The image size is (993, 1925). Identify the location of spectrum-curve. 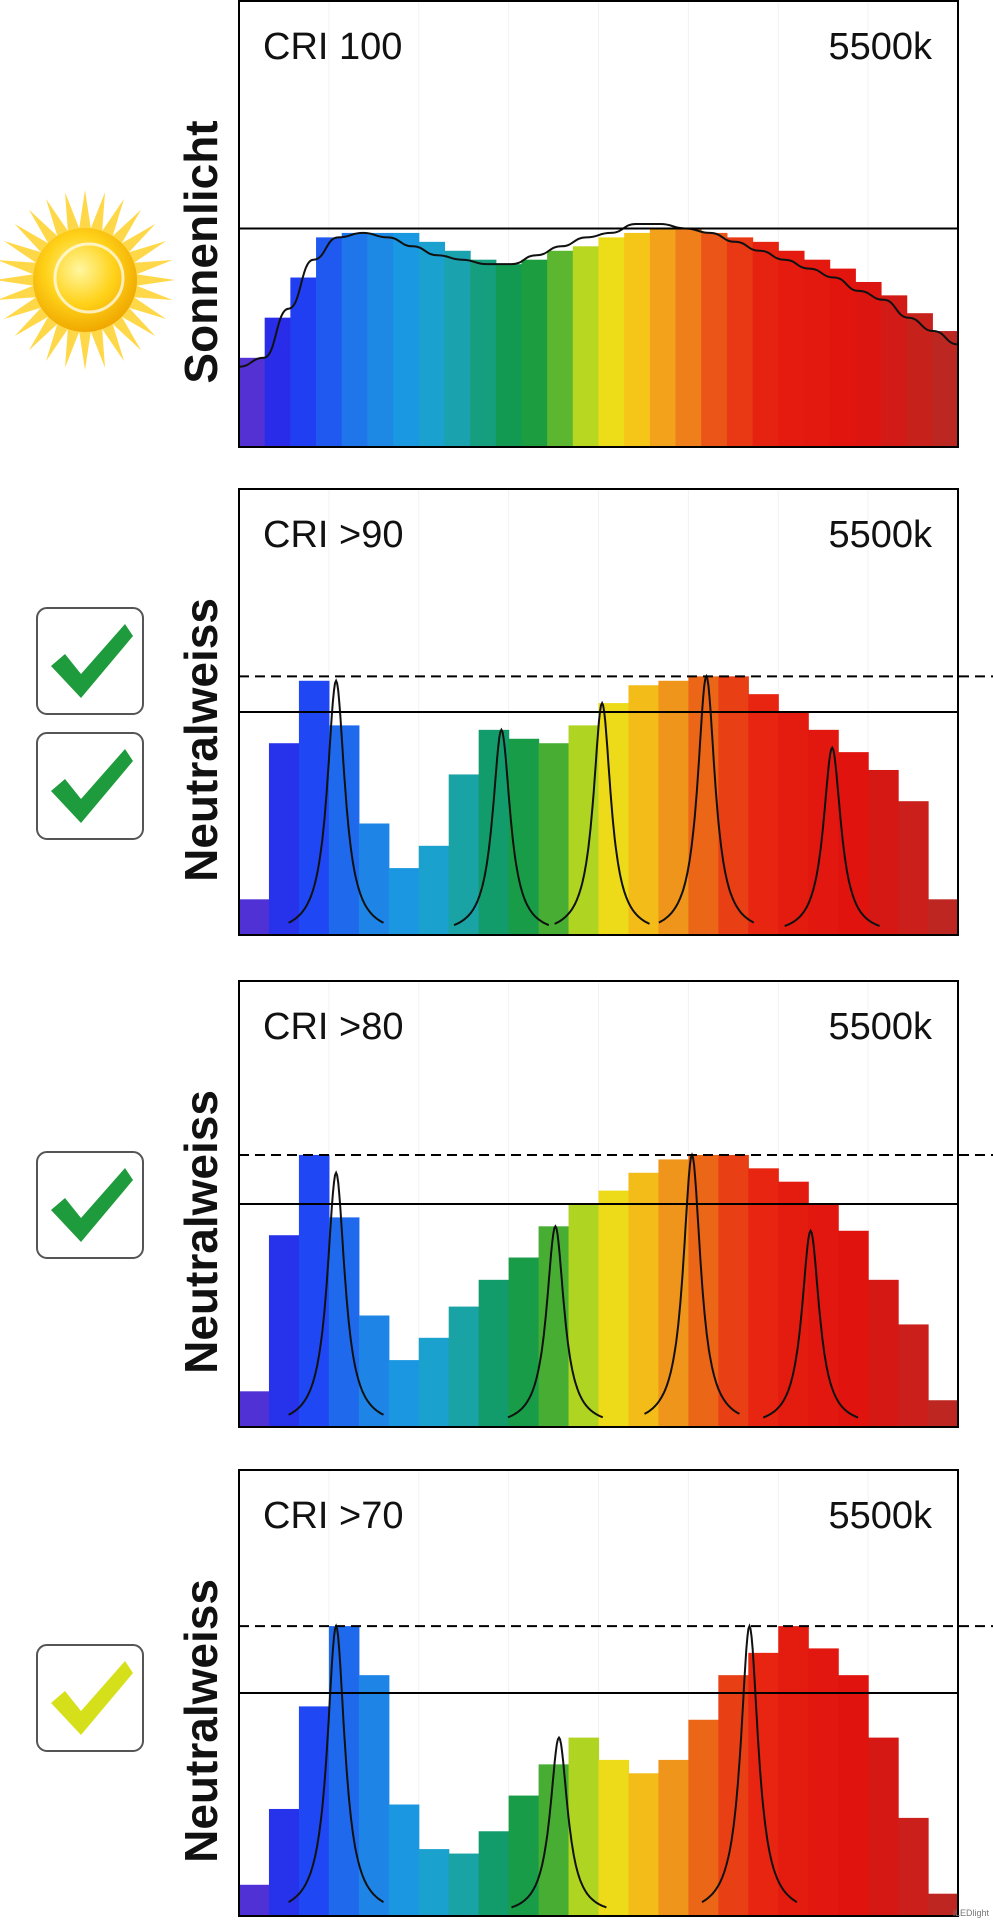
(598, 295).